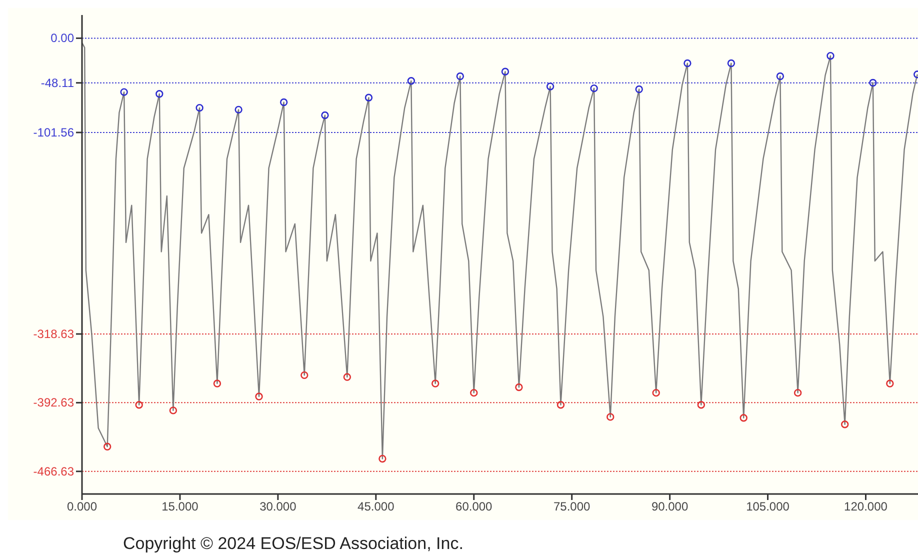 Image resolution: width=918 pixels, height=556 pixels. What do you see at coordinates (53, 333) in the screenshot?
I see `y-tick-label: -318.63` at bounding box center [53, 333].